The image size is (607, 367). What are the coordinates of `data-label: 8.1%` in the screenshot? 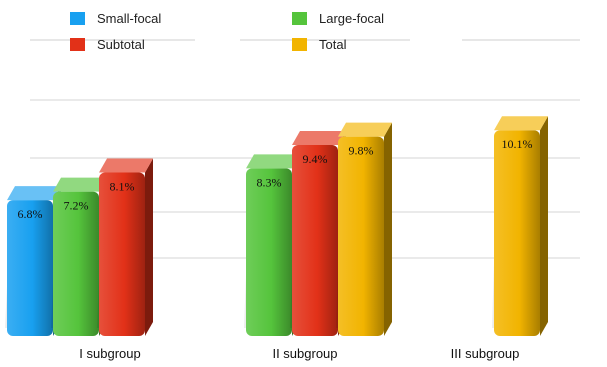 It's located at (122, 187).